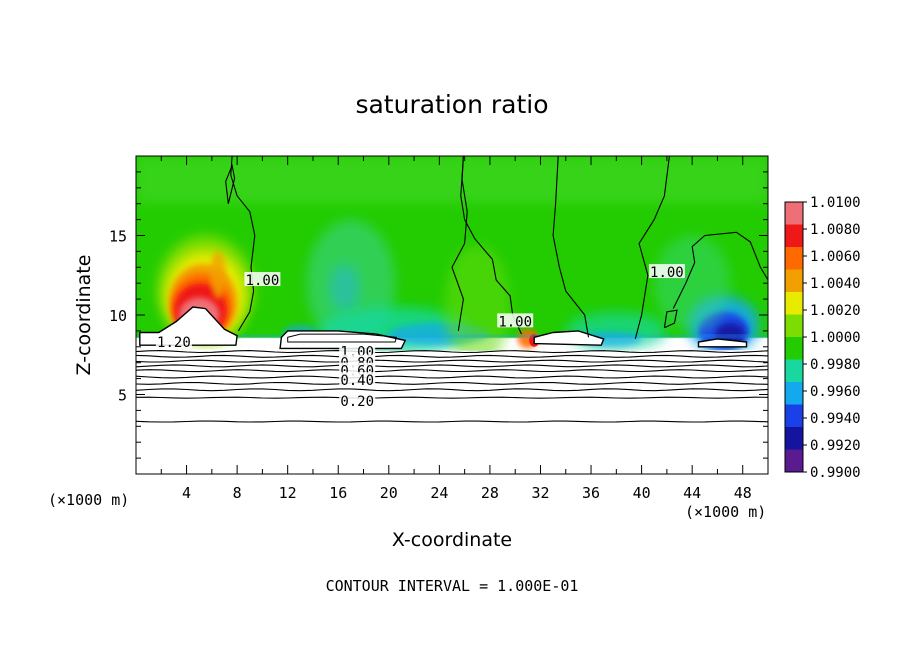 The image size is (904, 654). Describe the element at coordinates (451, 104) in the screenshot. I see `chart-title: saturation ratio` at that location.